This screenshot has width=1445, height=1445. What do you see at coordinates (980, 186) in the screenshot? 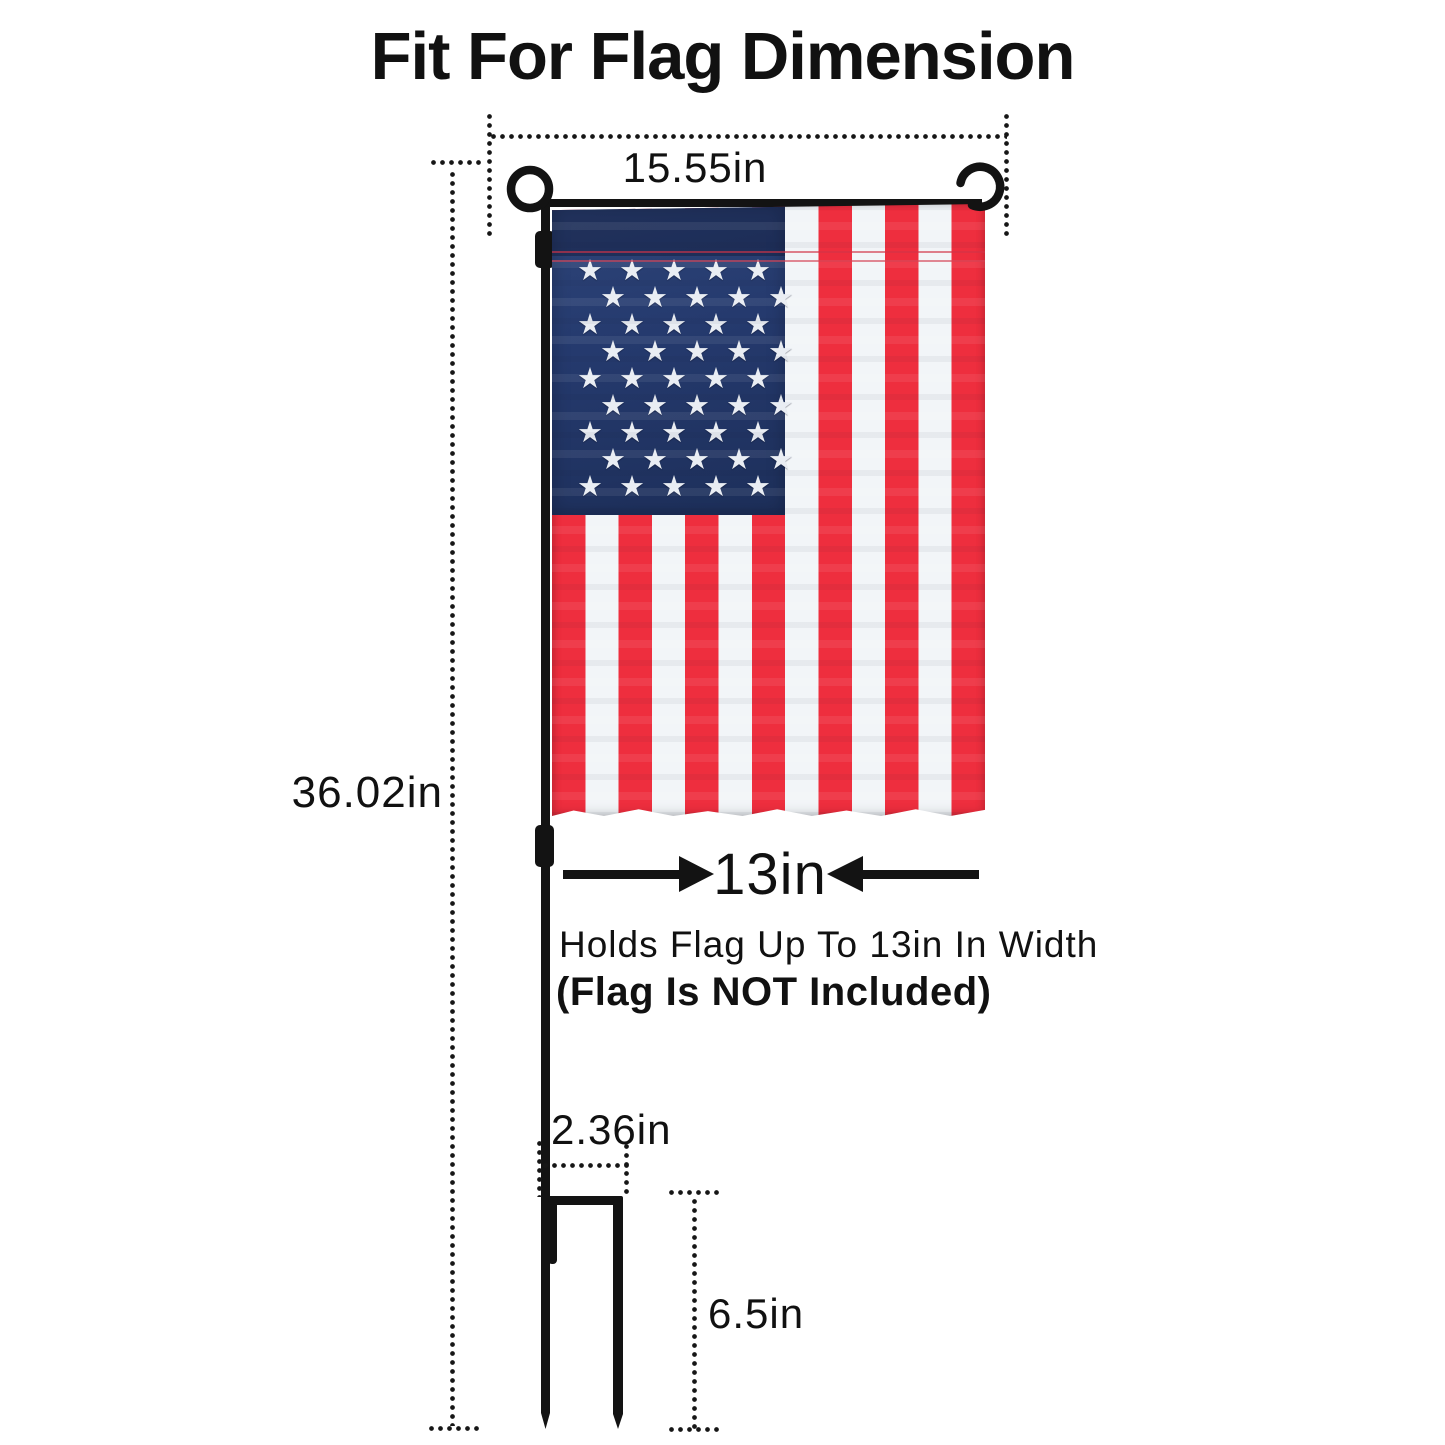
I see `stand-end-hook` at bounding box center [980, 186].